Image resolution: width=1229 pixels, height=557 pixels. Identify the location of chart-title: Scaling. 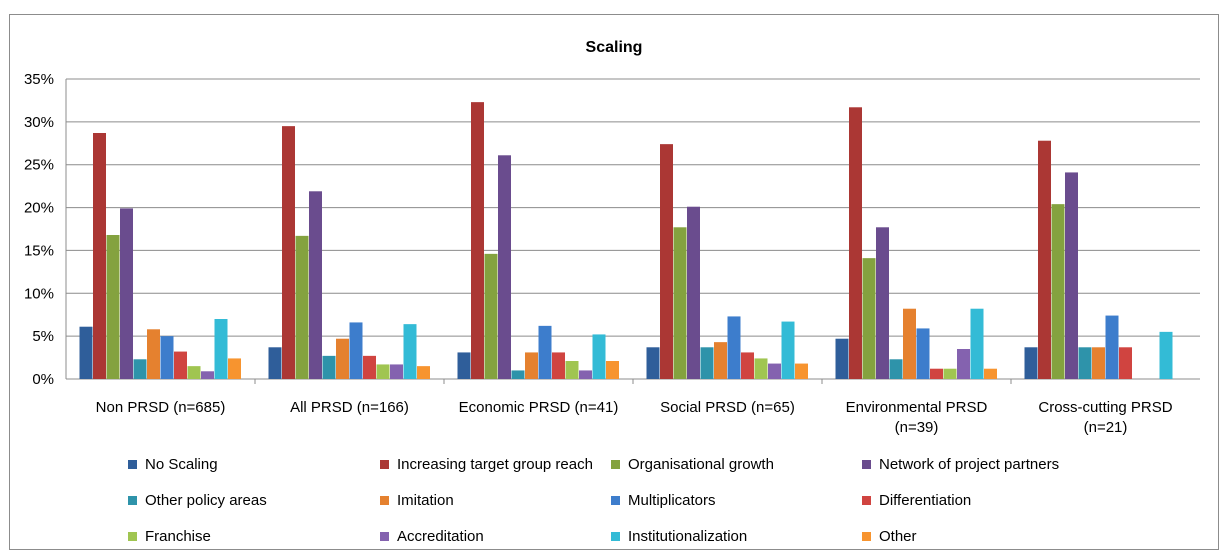
(614, 47).